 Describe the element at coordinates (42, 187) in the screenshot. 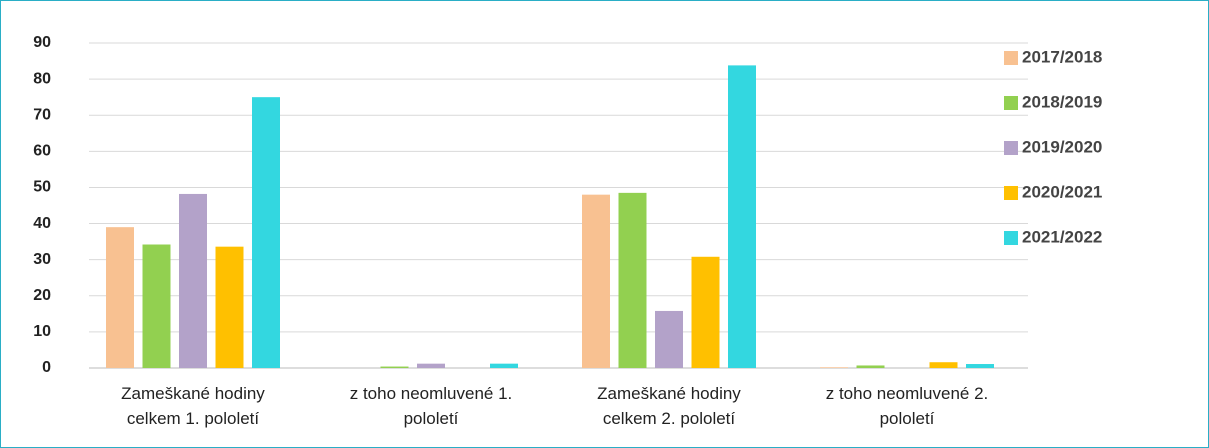

I see `y-tick-label: 50` at that location.